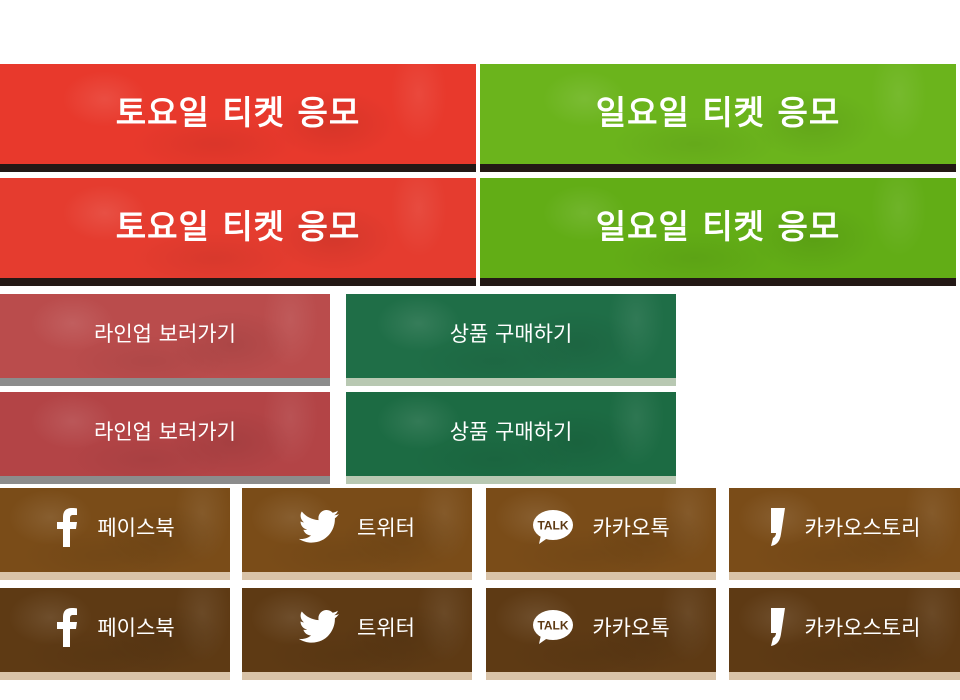  I want to click on twitter-button: 트위터, so click(357, 534).